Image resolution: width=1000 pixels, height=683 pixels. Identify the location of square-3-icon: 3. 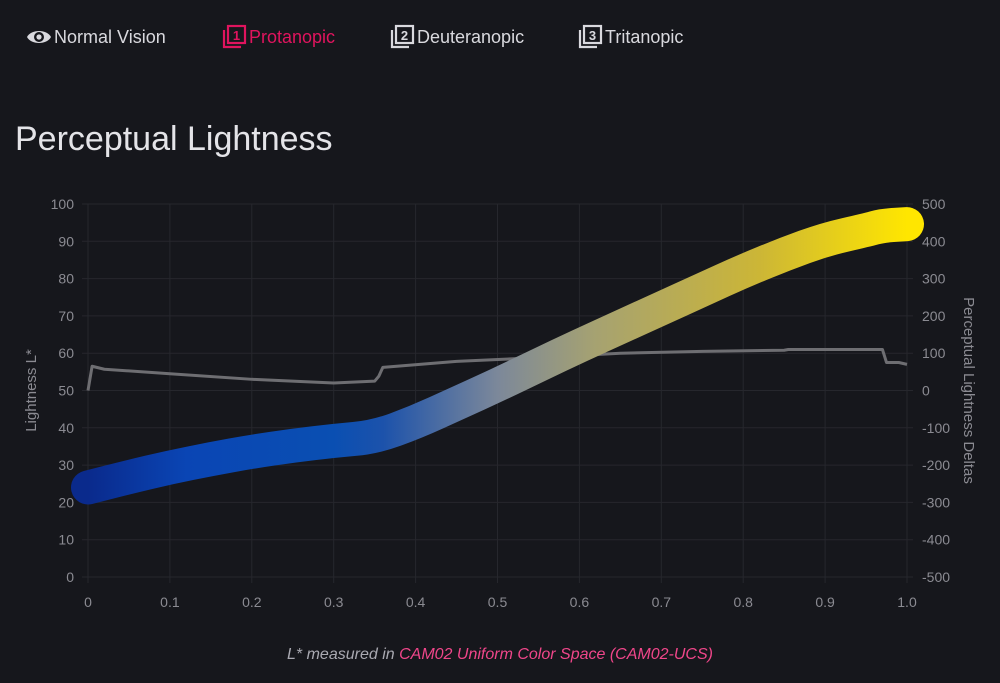
(590, 36).